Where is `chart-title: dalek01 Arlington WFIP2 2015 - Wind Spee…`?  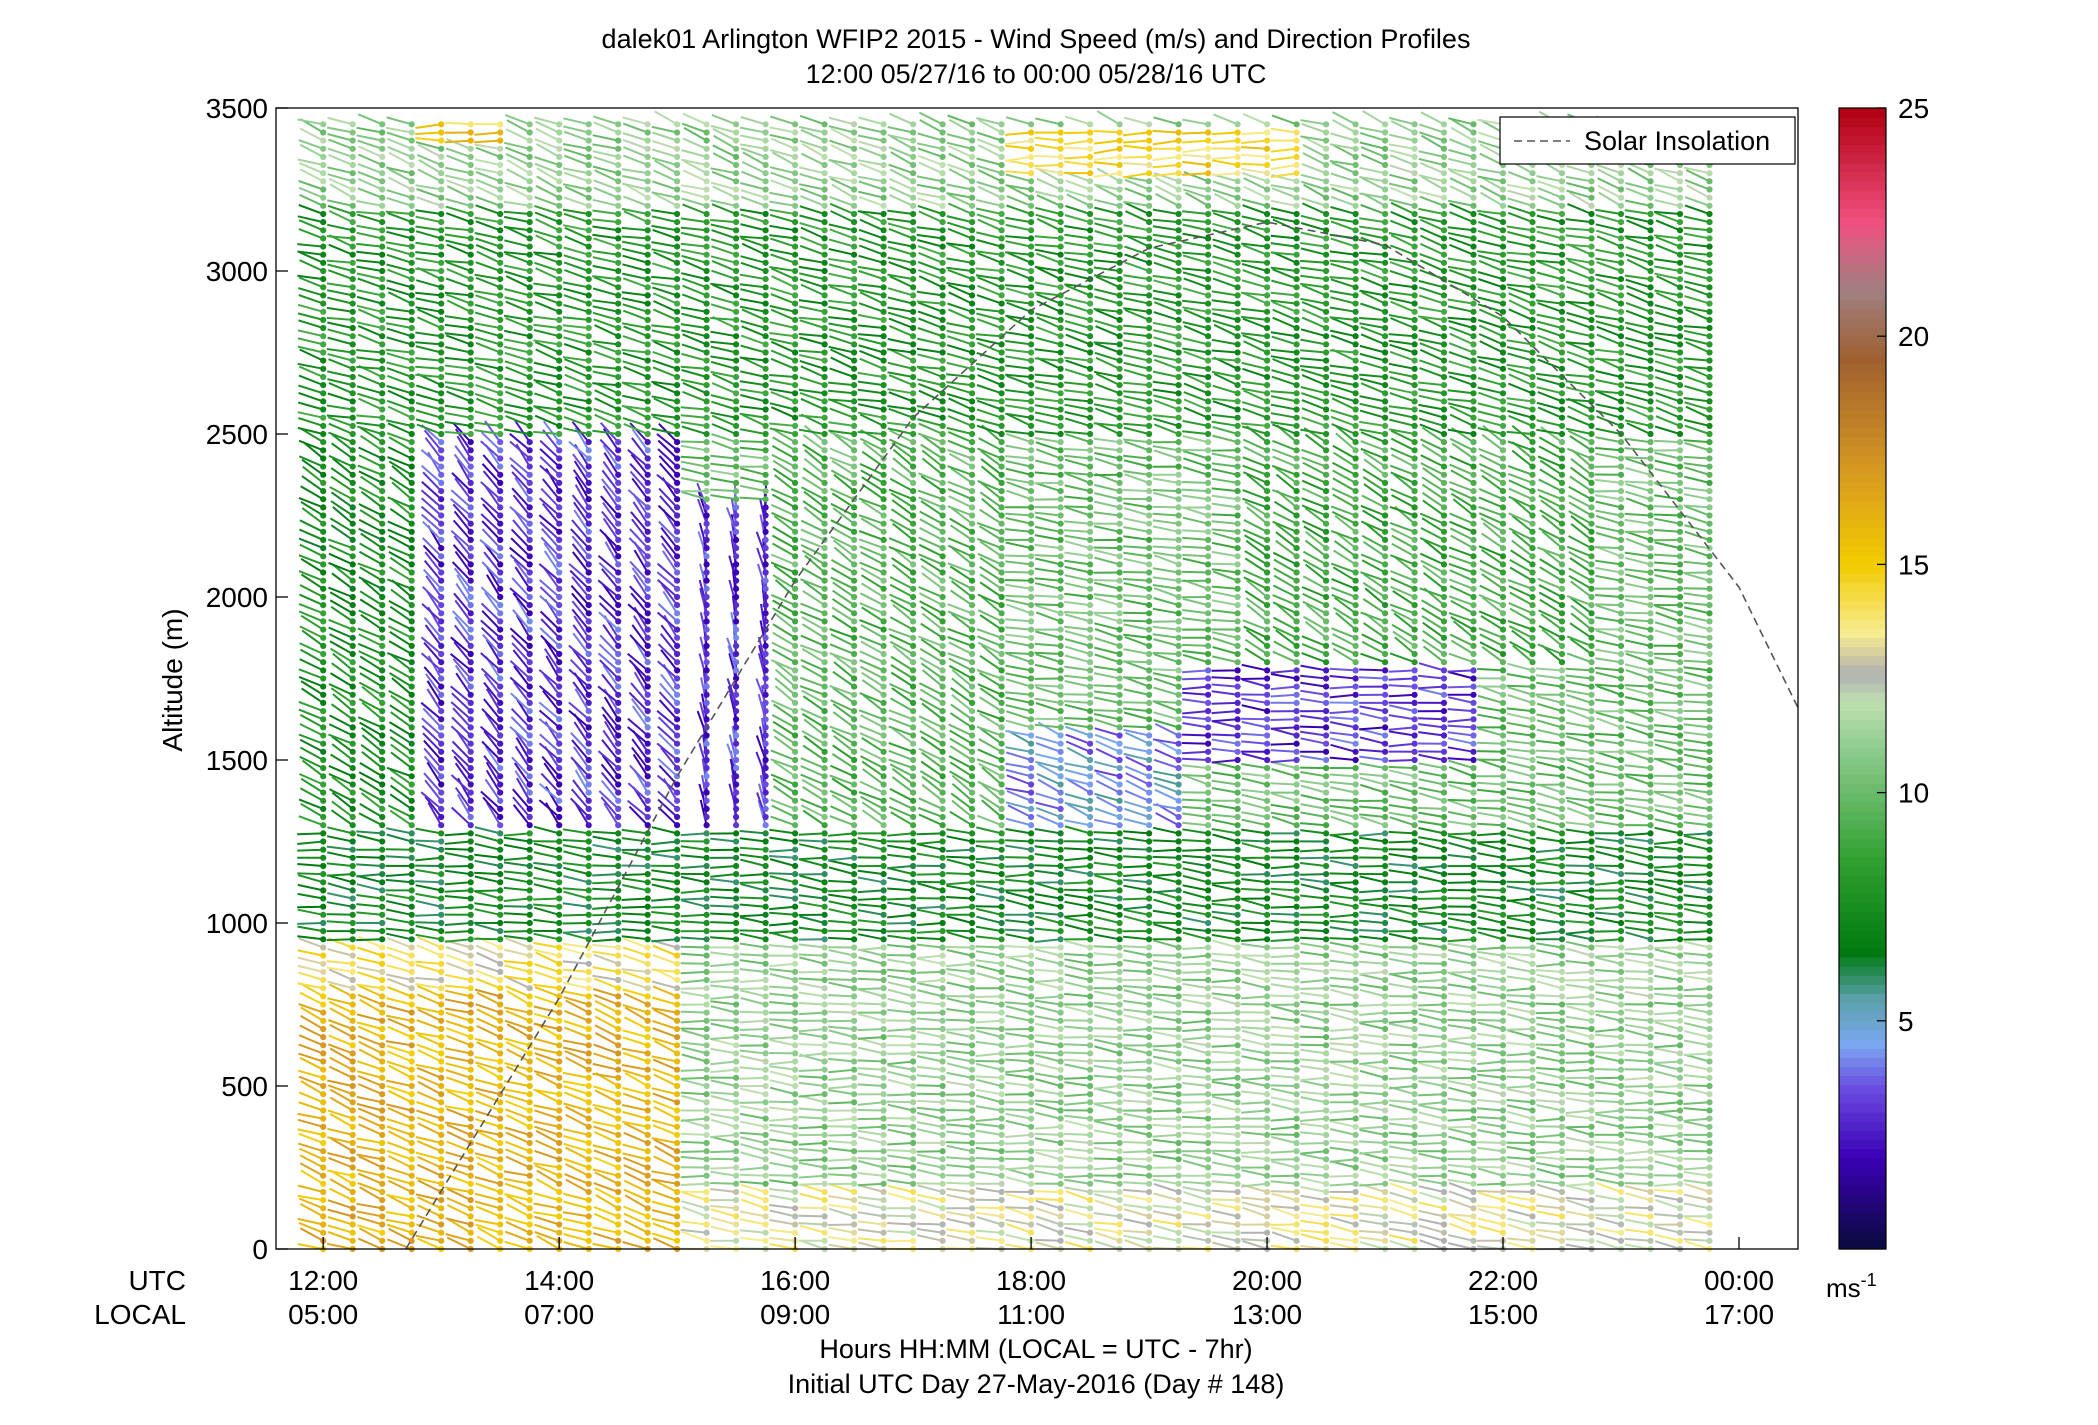 chart-title: dalek01 Arlington WFIP2 2015 - Wind Spee… is located at coordinates (1036, 39).